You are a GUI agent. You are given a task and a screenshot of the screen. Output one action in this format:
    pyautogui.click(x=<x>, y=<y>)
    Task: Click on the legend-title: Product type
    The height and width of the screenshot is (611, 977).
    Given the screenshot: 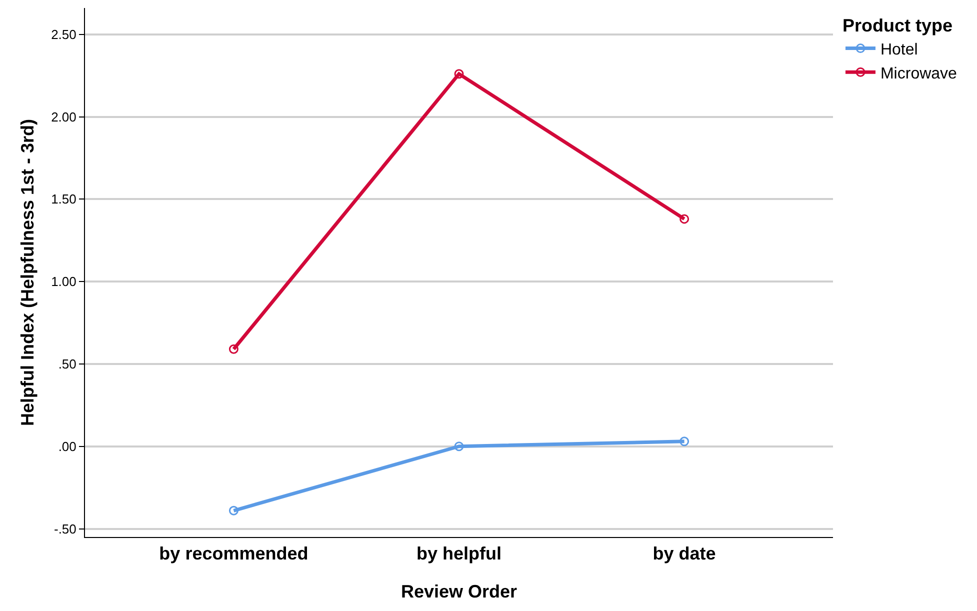 What is the action you would take?
    pyautogui.click(x=897, y=25)
    